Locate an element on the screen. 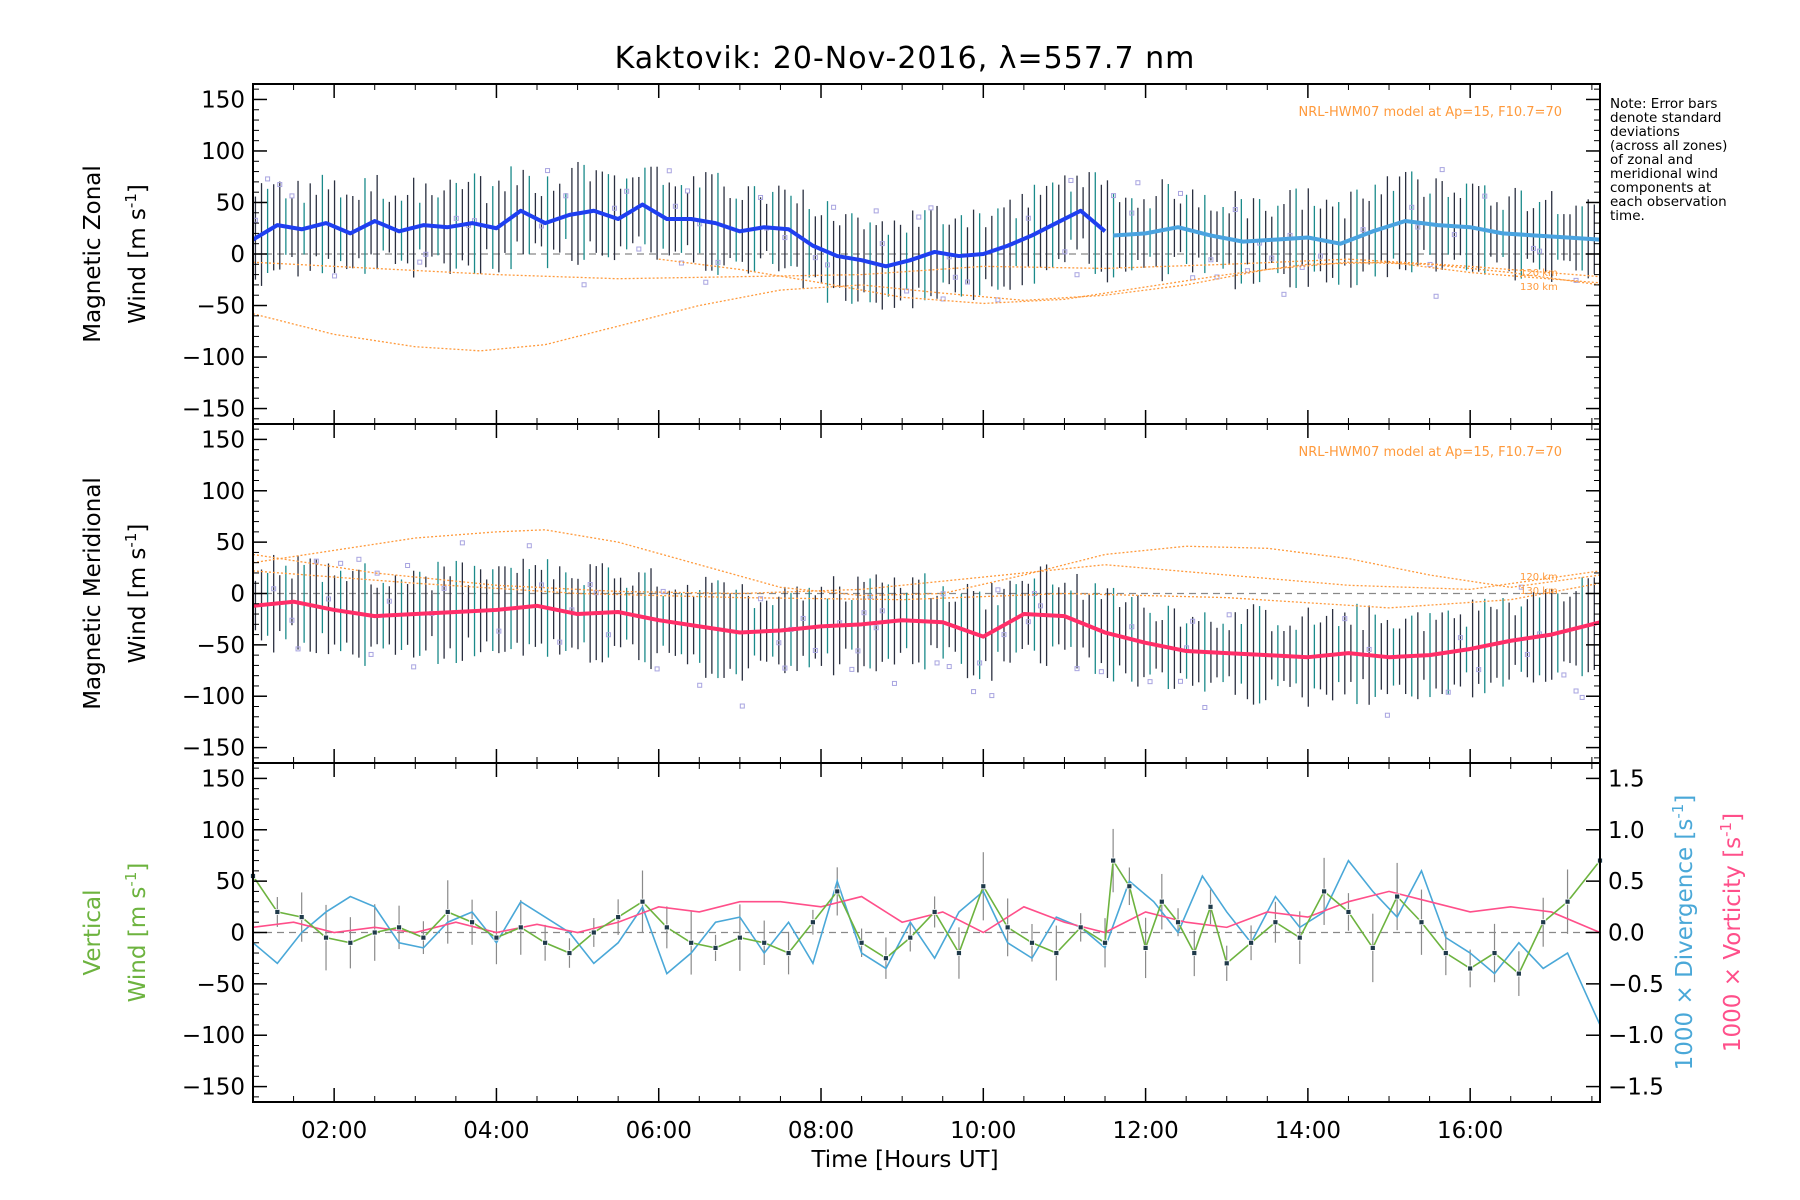 Image resolution: width=1800 pixels, height=1200 pixels. y-tick-label: 150 is located at coordinates (223, 779).